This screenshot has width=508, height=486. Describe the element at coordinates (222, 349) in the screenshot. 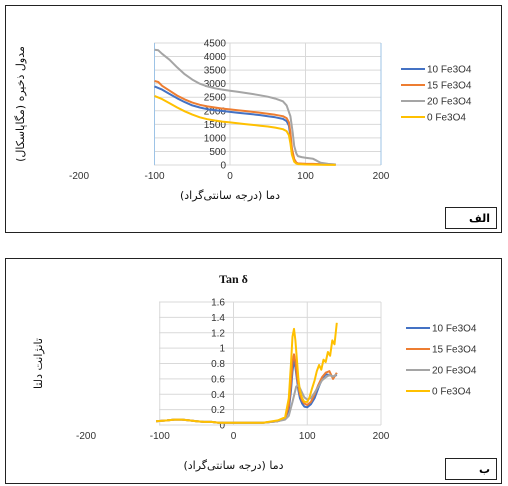

I see `y-tick-label: 1` at that location.